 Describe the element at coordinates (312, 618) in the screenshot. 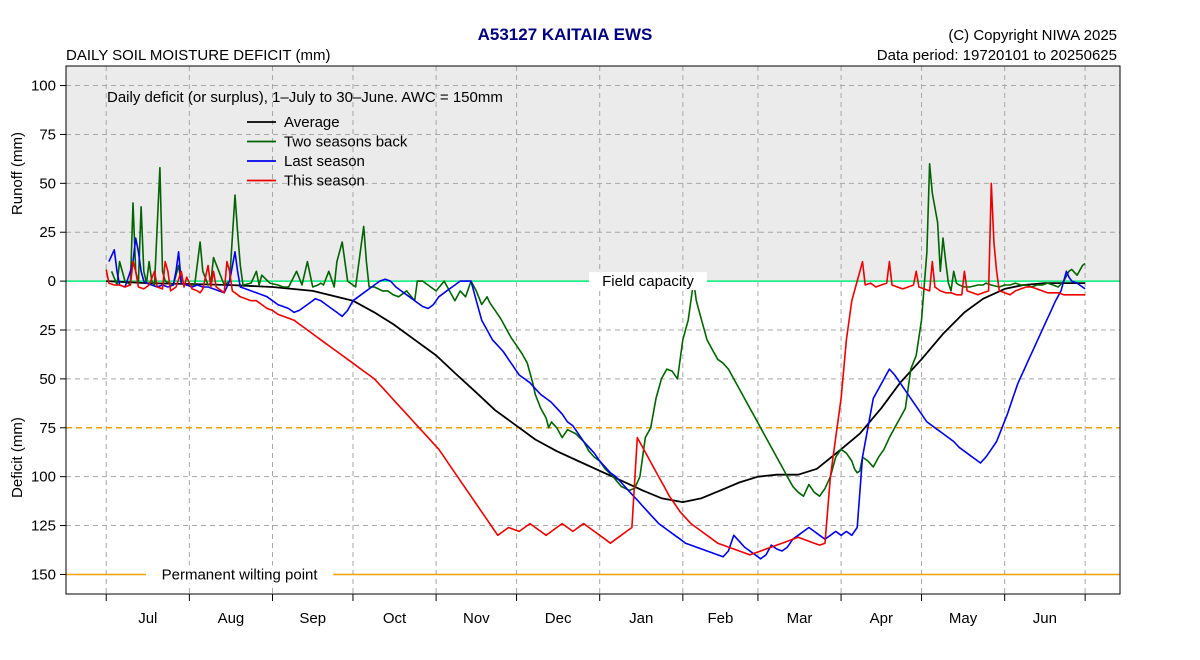

I see `x-tick-label-sep: Sep` at that location.